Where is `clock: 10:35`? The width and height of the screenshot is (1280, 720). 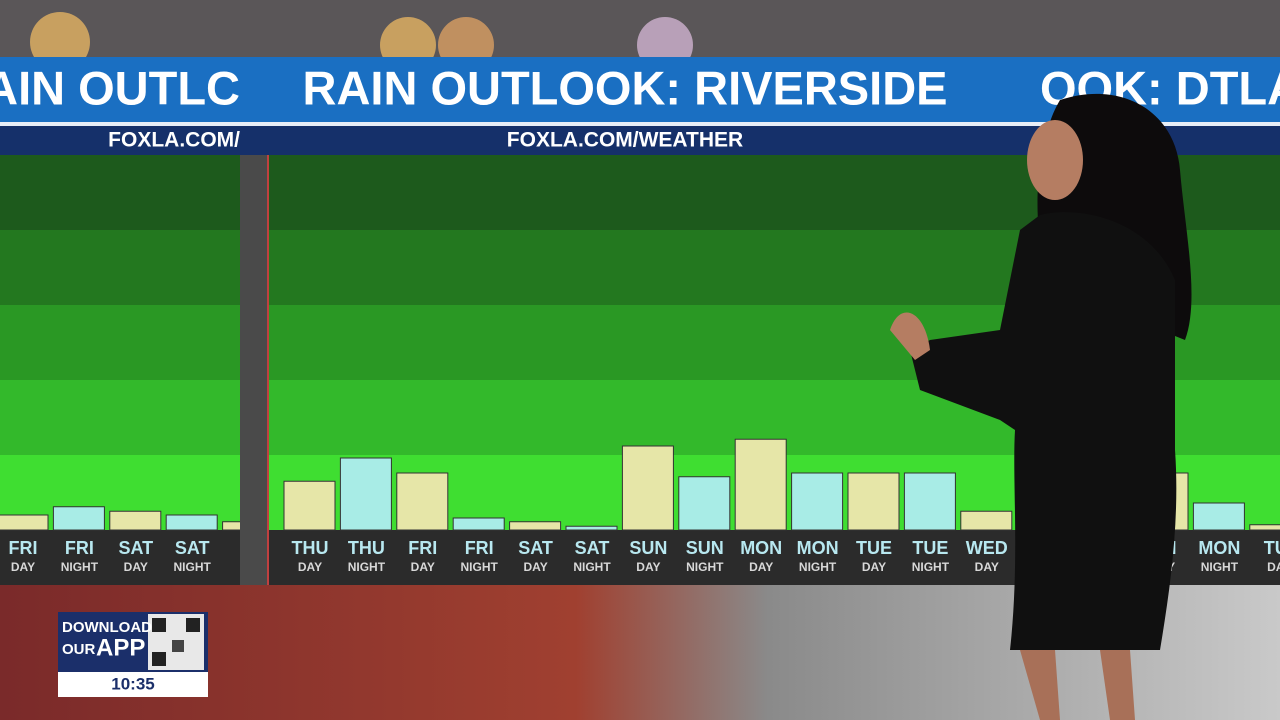 clock: 10:35 is located at coordinates (132, 683).